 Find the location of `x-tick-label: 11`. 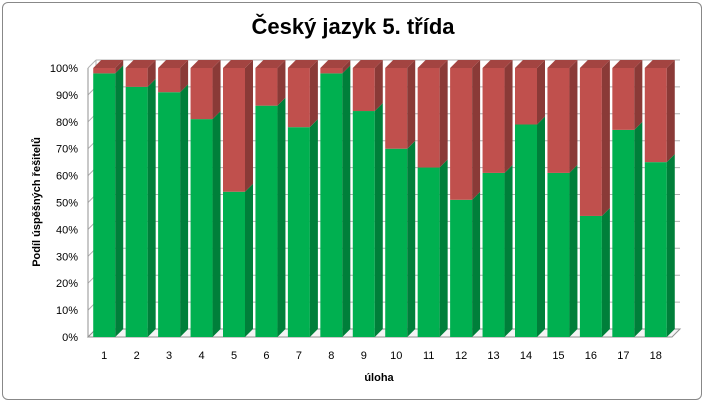

x-tick-label: 11 is located at coordinates (428, 356).